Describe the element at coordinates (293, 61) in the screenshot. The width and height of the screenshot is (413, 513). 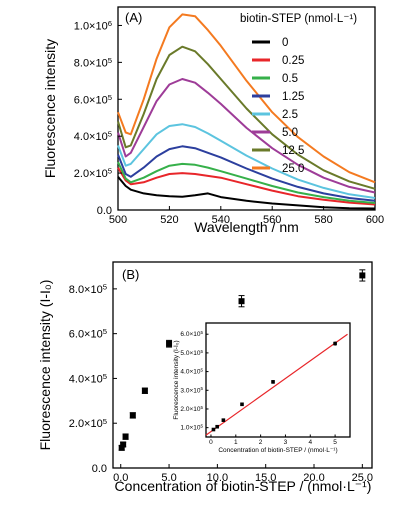
I see `legend-label-0.25: 0.25` at that location.